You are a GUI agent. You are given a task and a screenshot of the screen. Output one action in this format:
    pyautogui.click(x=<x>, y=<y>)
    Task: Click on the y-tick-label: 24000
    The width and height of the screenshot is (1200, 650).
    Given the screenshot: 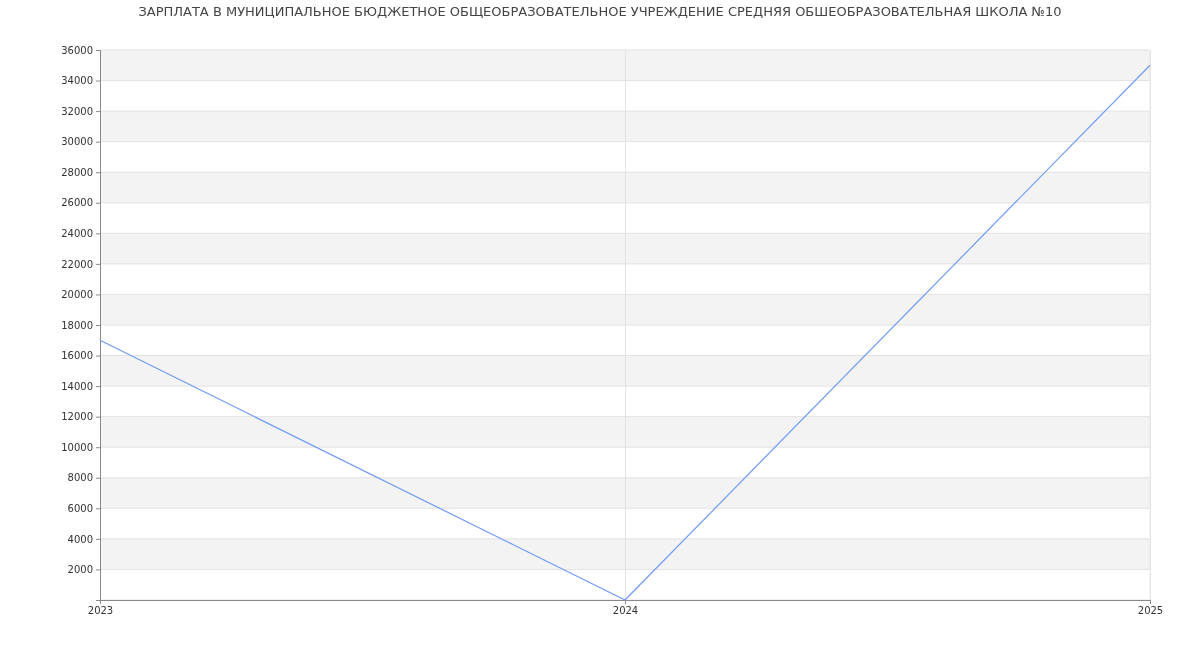 What is the action you would take?
    pyautogui.click(x=77, y=234)
    